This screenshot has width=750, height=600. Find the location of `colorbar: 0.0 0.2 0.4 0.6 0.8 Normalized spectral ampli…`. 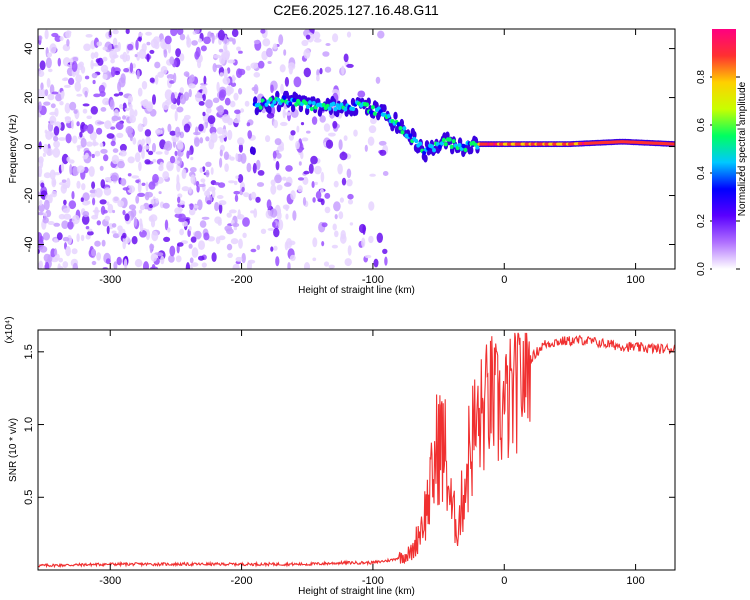

colorbar: 0.0 0.2 0.4 0.6 0.8 Normalized spectral ampli… is located at coordinates (722, 152).